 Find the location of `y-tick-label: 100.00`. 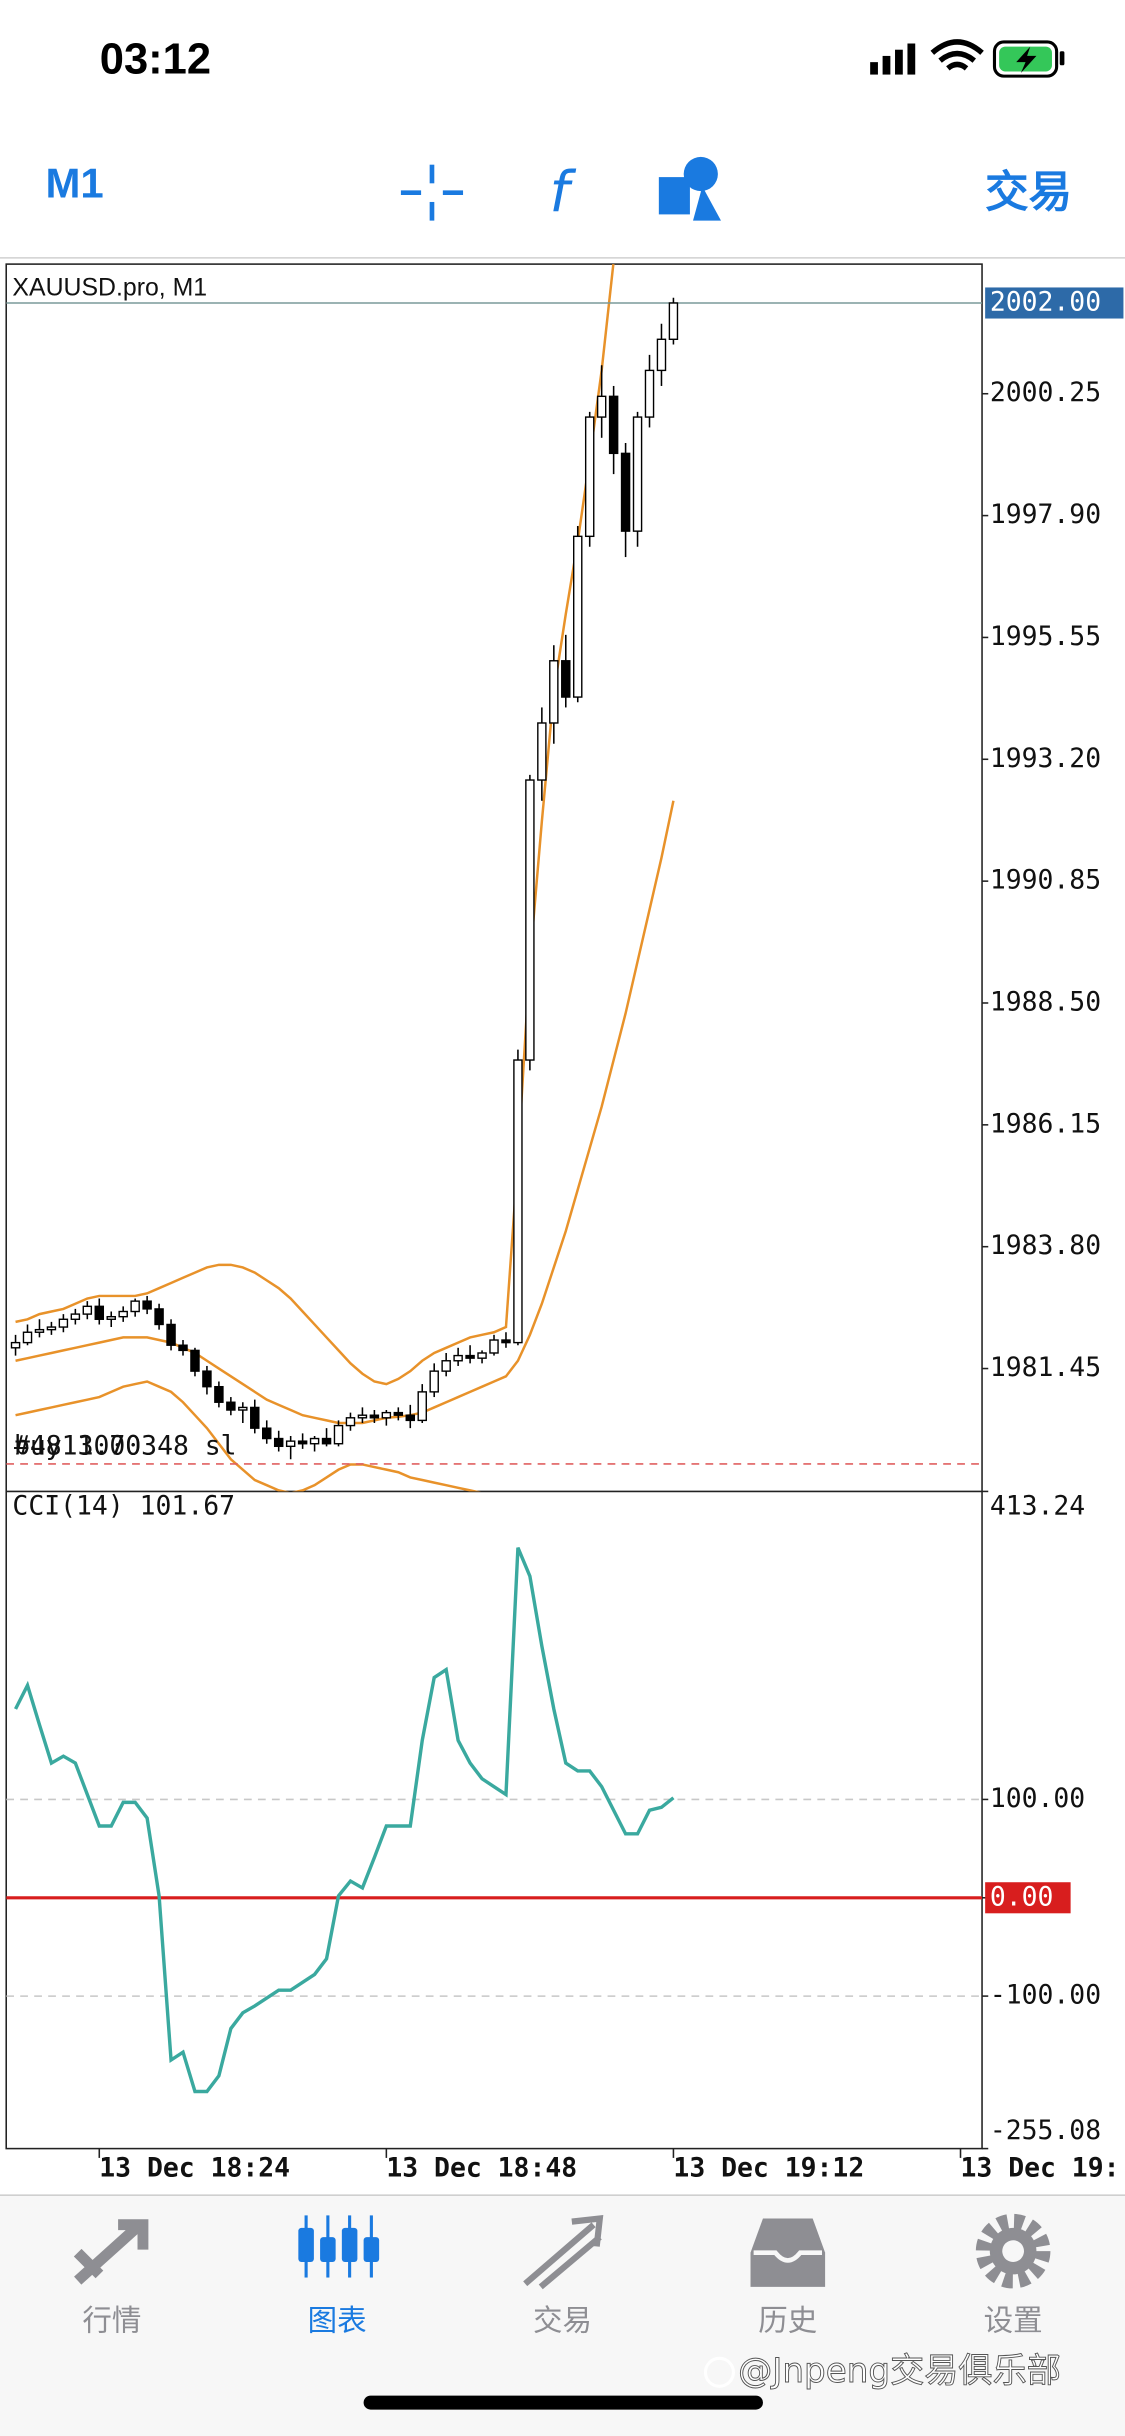

y-tick-label: 100.00 is located at coordinates (1037, 1798).